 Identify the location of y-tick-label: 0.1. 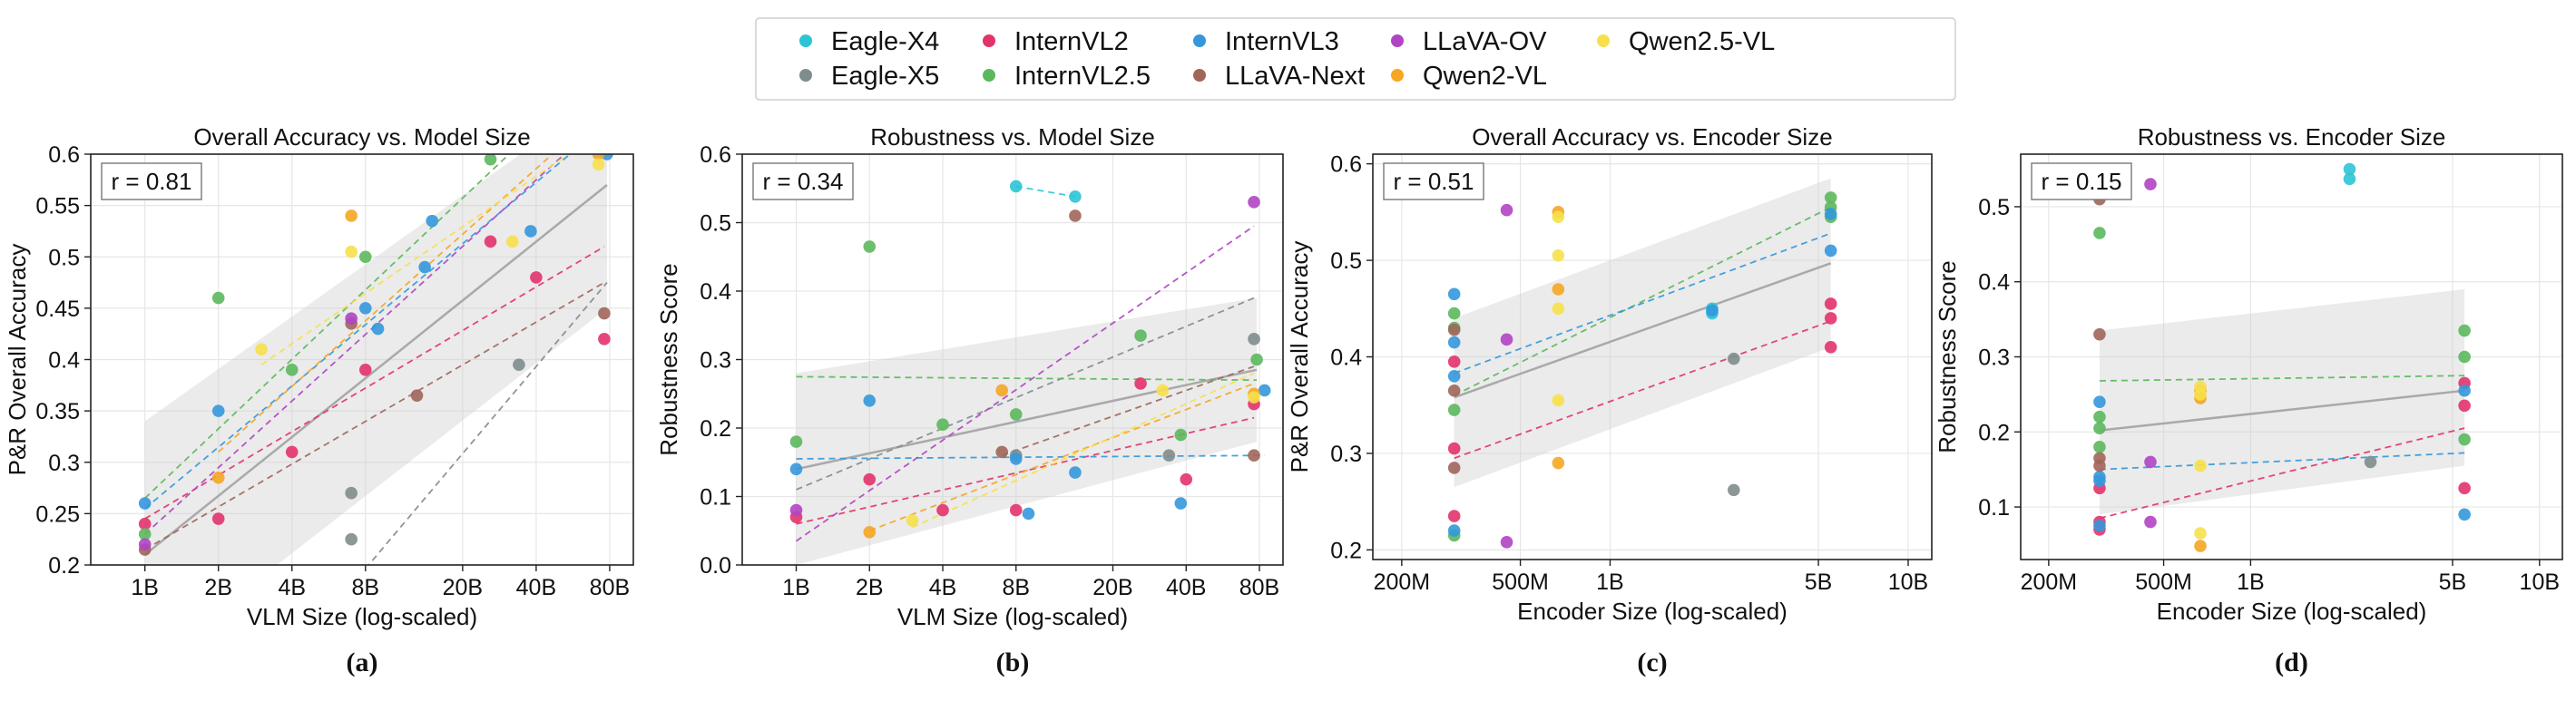
(715, 498).